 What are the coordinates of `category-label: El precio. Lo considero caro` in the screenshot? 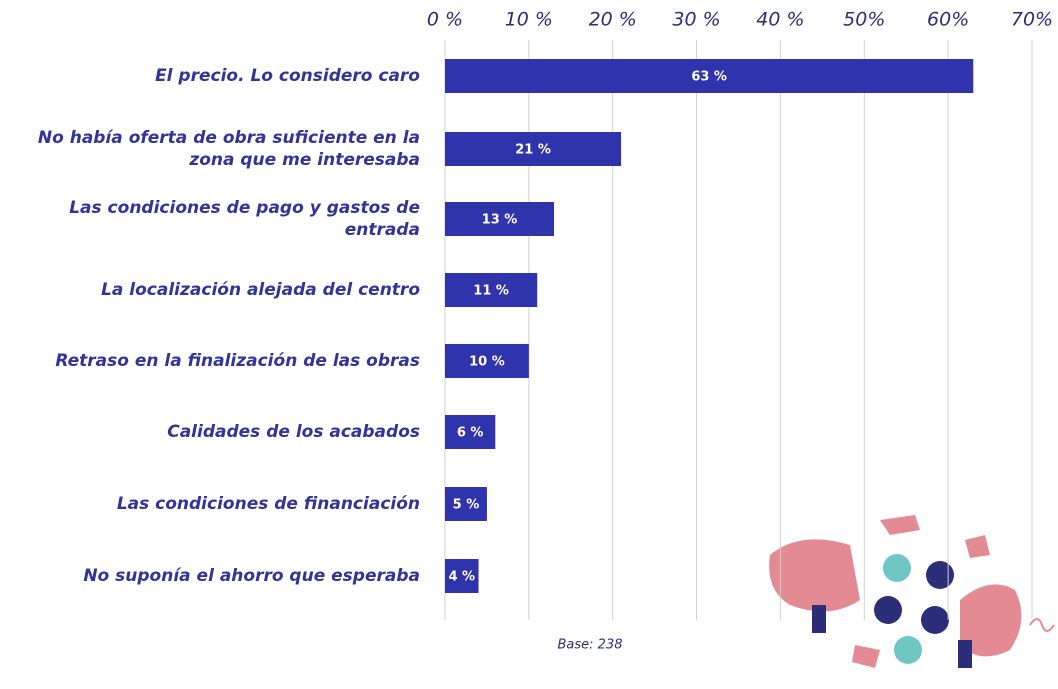 It's located at (287, 76).